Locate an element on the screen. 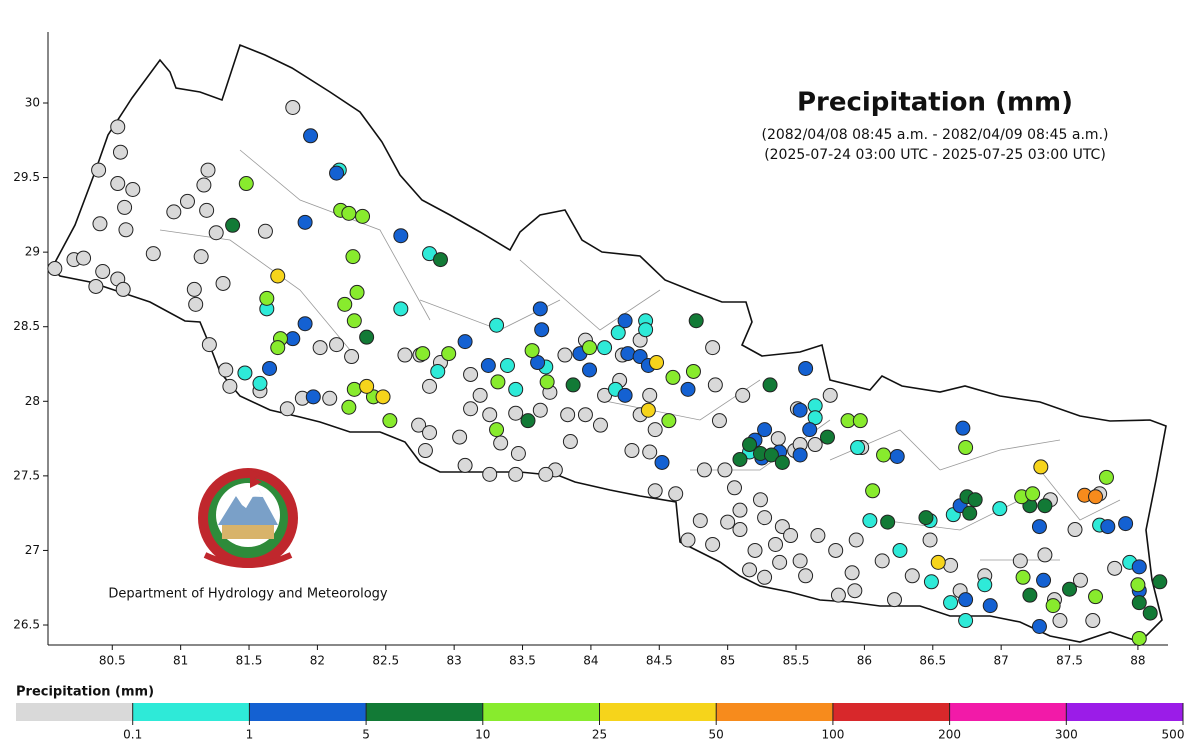 Image resolution: width=1200 pixels, height=756 pixels. agency-label: Department of Hydrology and Meteorology is located at coordinates (248, 594).